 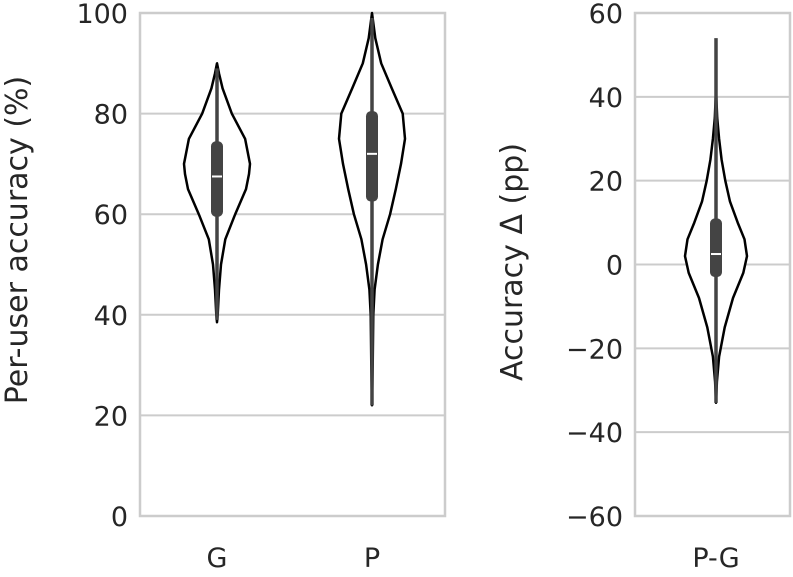 I want to click on x-tick-label: G, so click(x=217, y=558).